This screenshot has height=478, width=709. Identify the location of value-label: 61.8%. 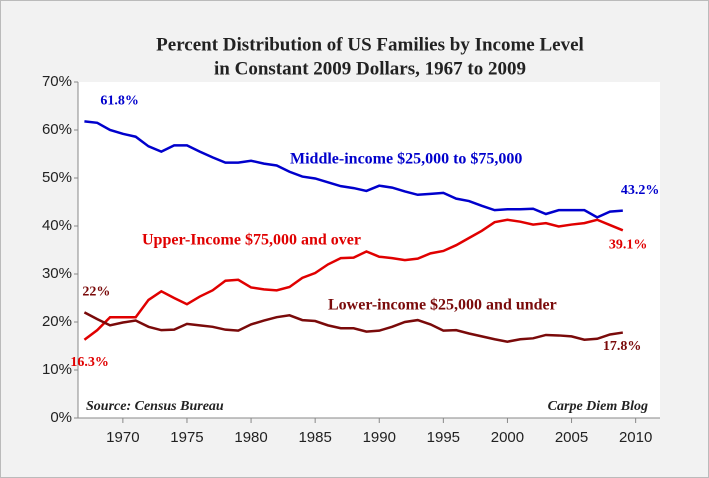
(119, 101).